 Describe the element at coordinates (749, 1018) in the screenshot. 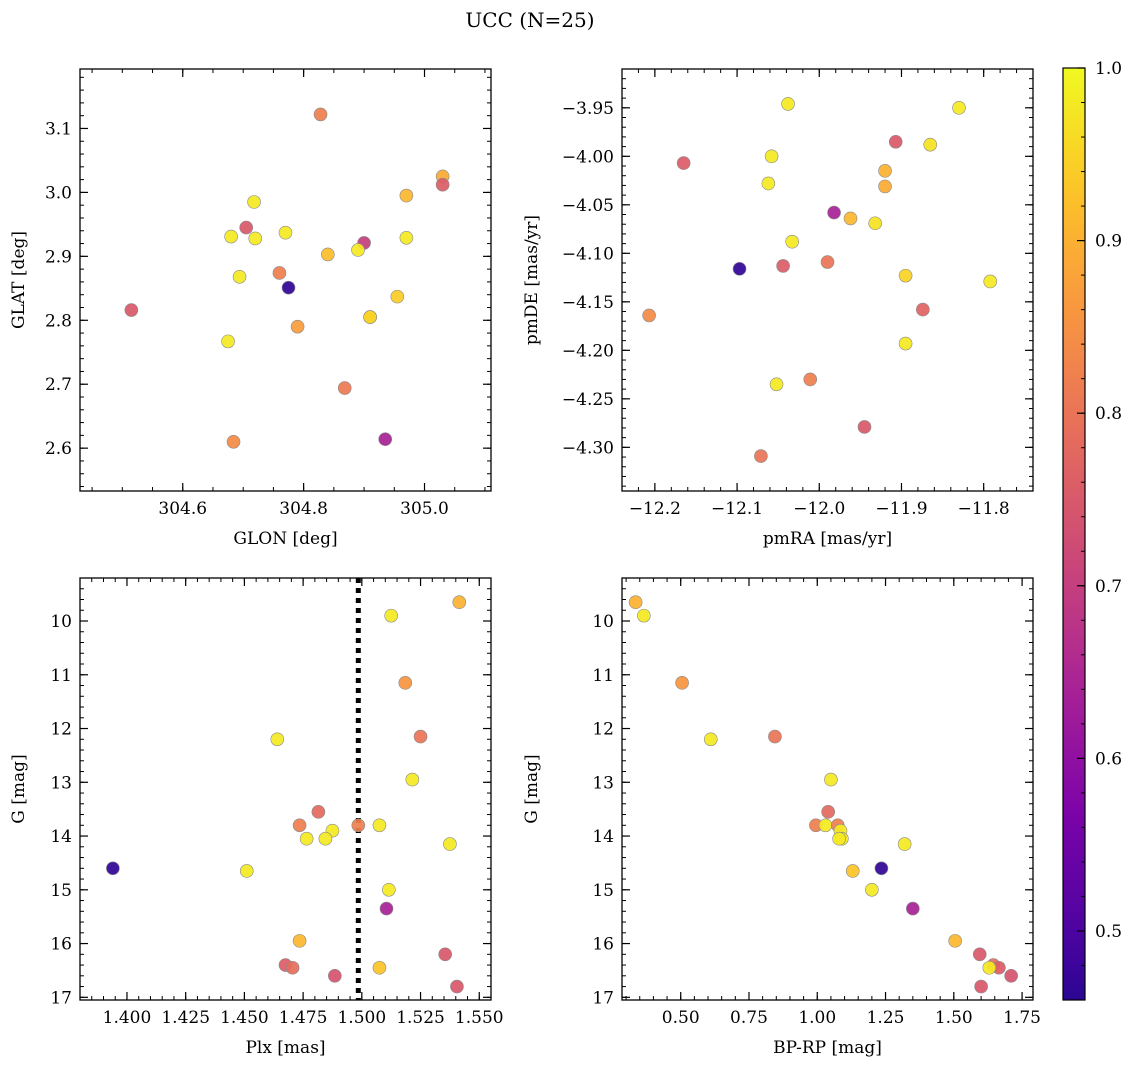

I see `x-tick-label: 0.75` at that location.